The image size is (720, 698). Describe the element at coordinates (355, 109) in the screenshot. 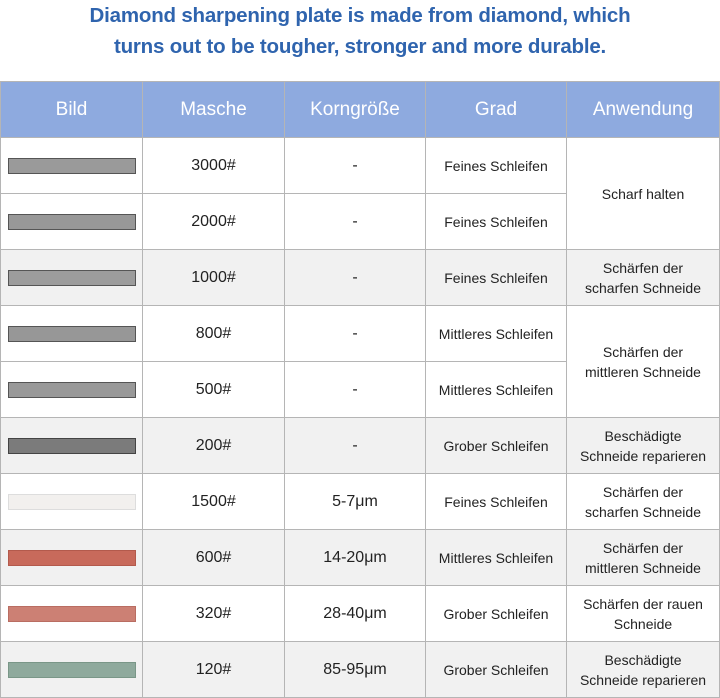

I see `column-header: Korngröße` at that location.